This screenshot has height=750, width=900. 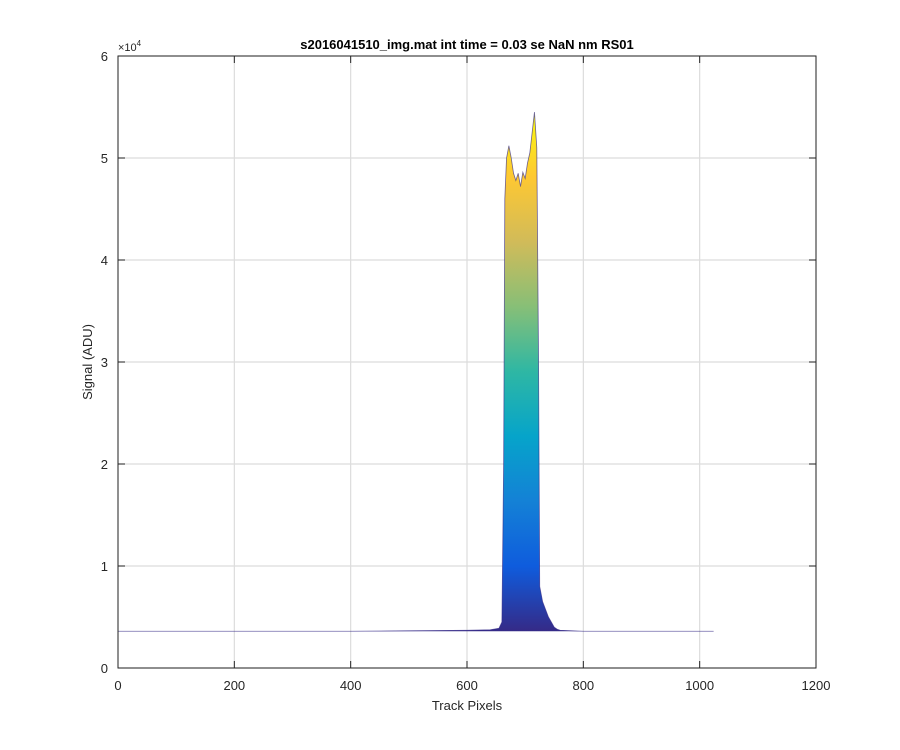 What do you see at coordinates (104, 566) in the screenshot?
I see `y-tick-label: 1` at bounding box center [104, 566].